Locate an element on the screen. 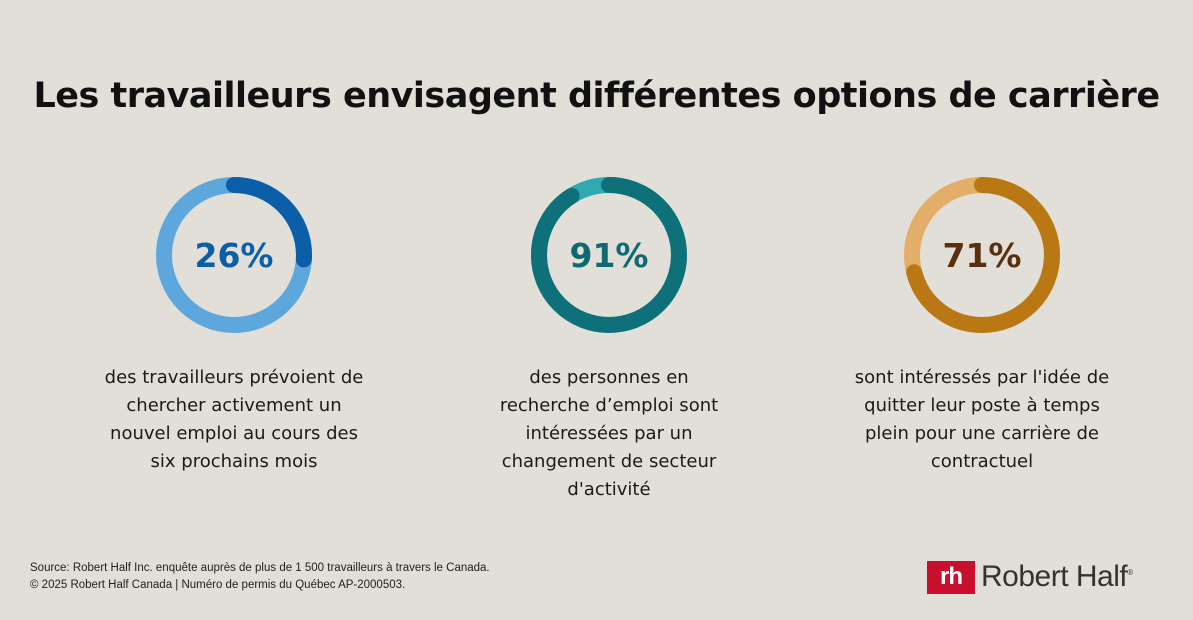  logo-mark: rh is located at coordinates (951, 577).